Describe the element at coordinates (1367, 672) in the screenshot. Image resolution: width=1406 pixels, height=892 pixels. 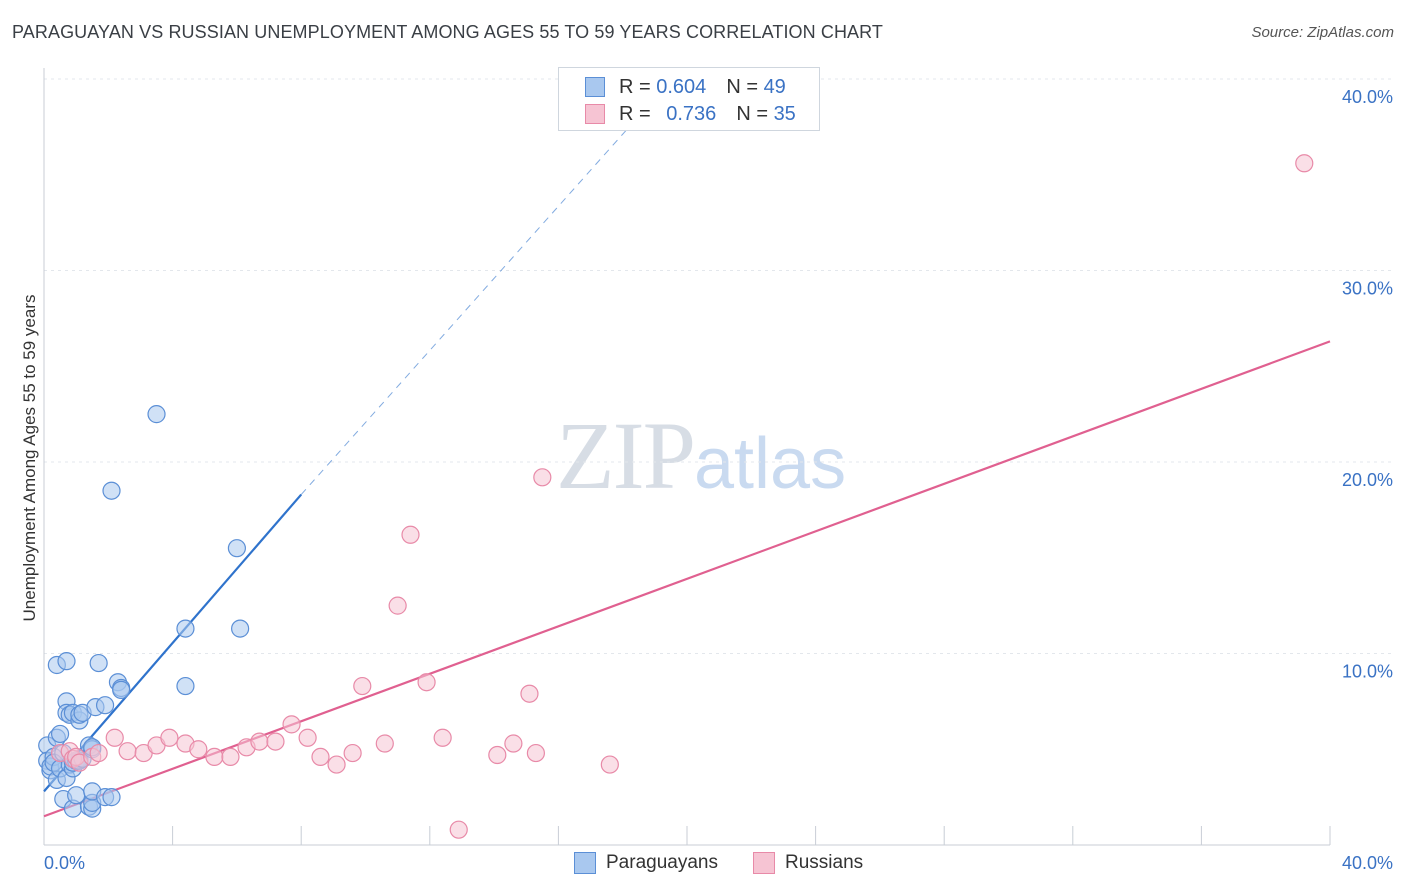
I see `y-tick-label: 10.0%` at that location.